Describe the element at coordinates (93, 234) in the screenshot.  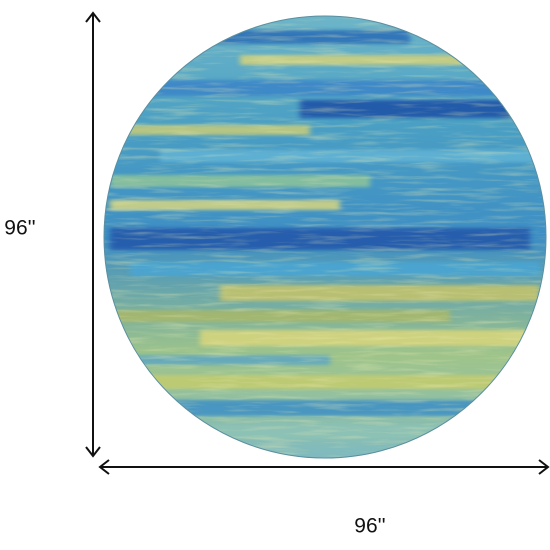
I see `height-arrow` at that location.